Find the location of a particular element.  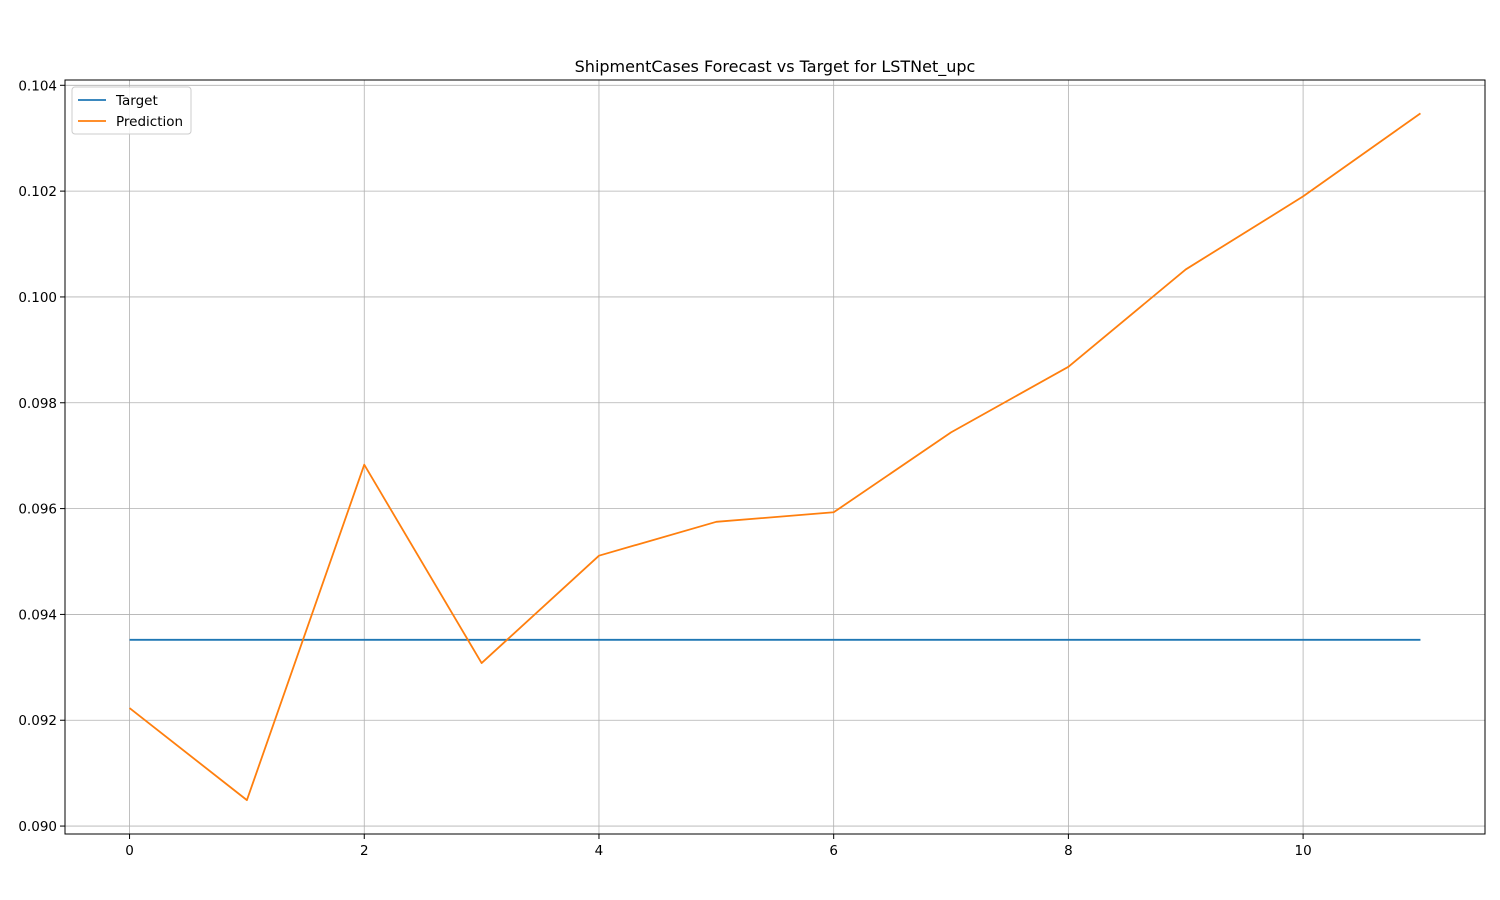

legend-label-prediction: Prediction is located at coordinates (149, 122).